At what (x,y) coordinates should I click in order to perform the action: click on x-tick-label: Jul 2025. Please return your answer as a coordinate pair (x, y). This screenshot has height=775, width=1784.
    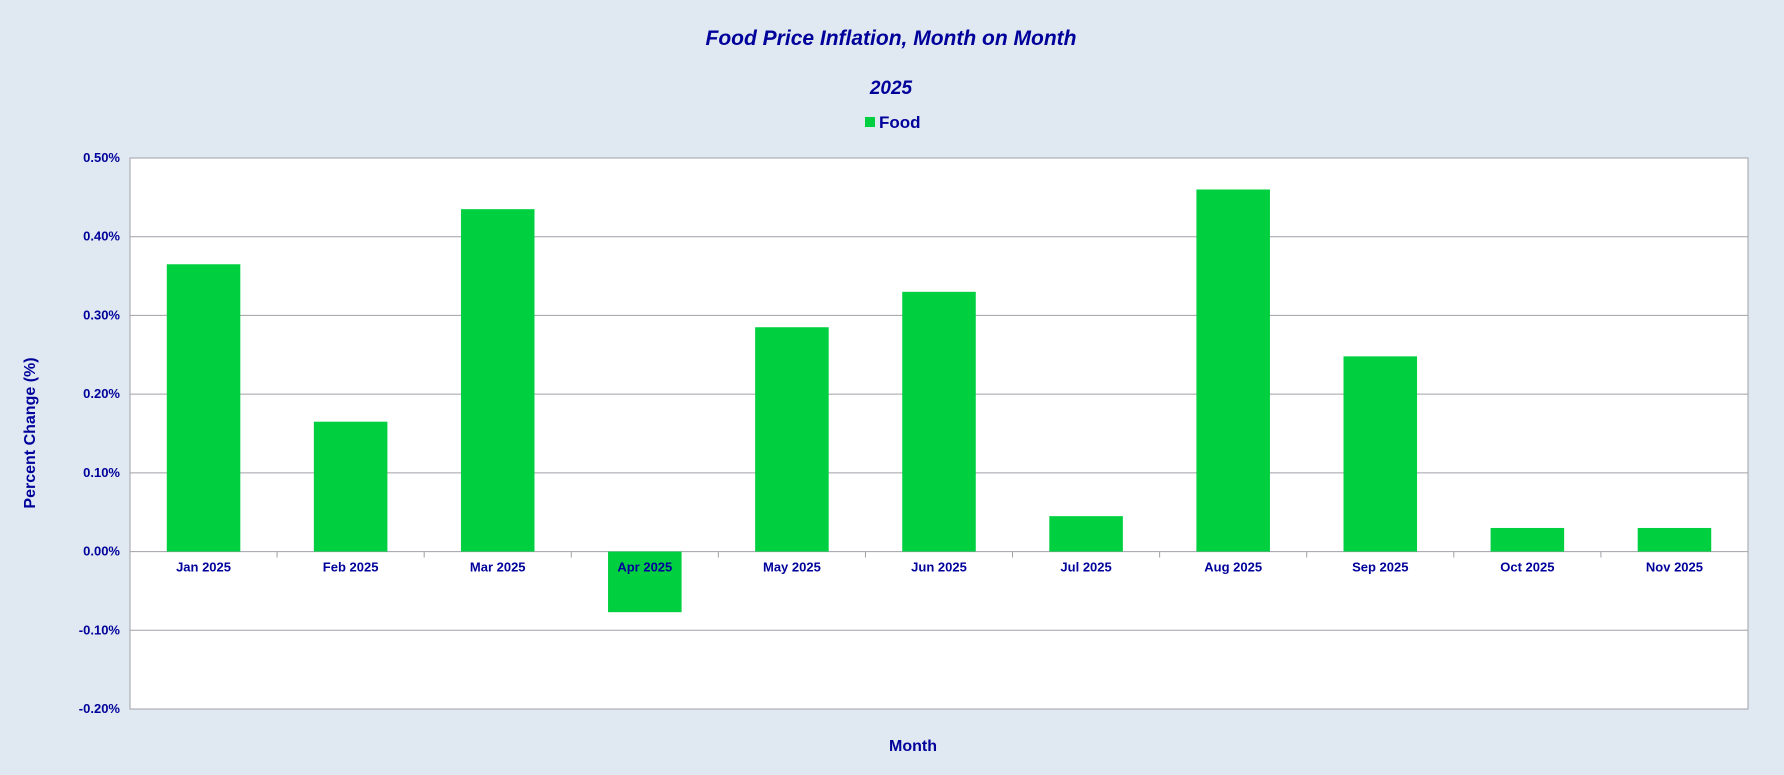
    Looking at the image, I should click on (1085, 567).